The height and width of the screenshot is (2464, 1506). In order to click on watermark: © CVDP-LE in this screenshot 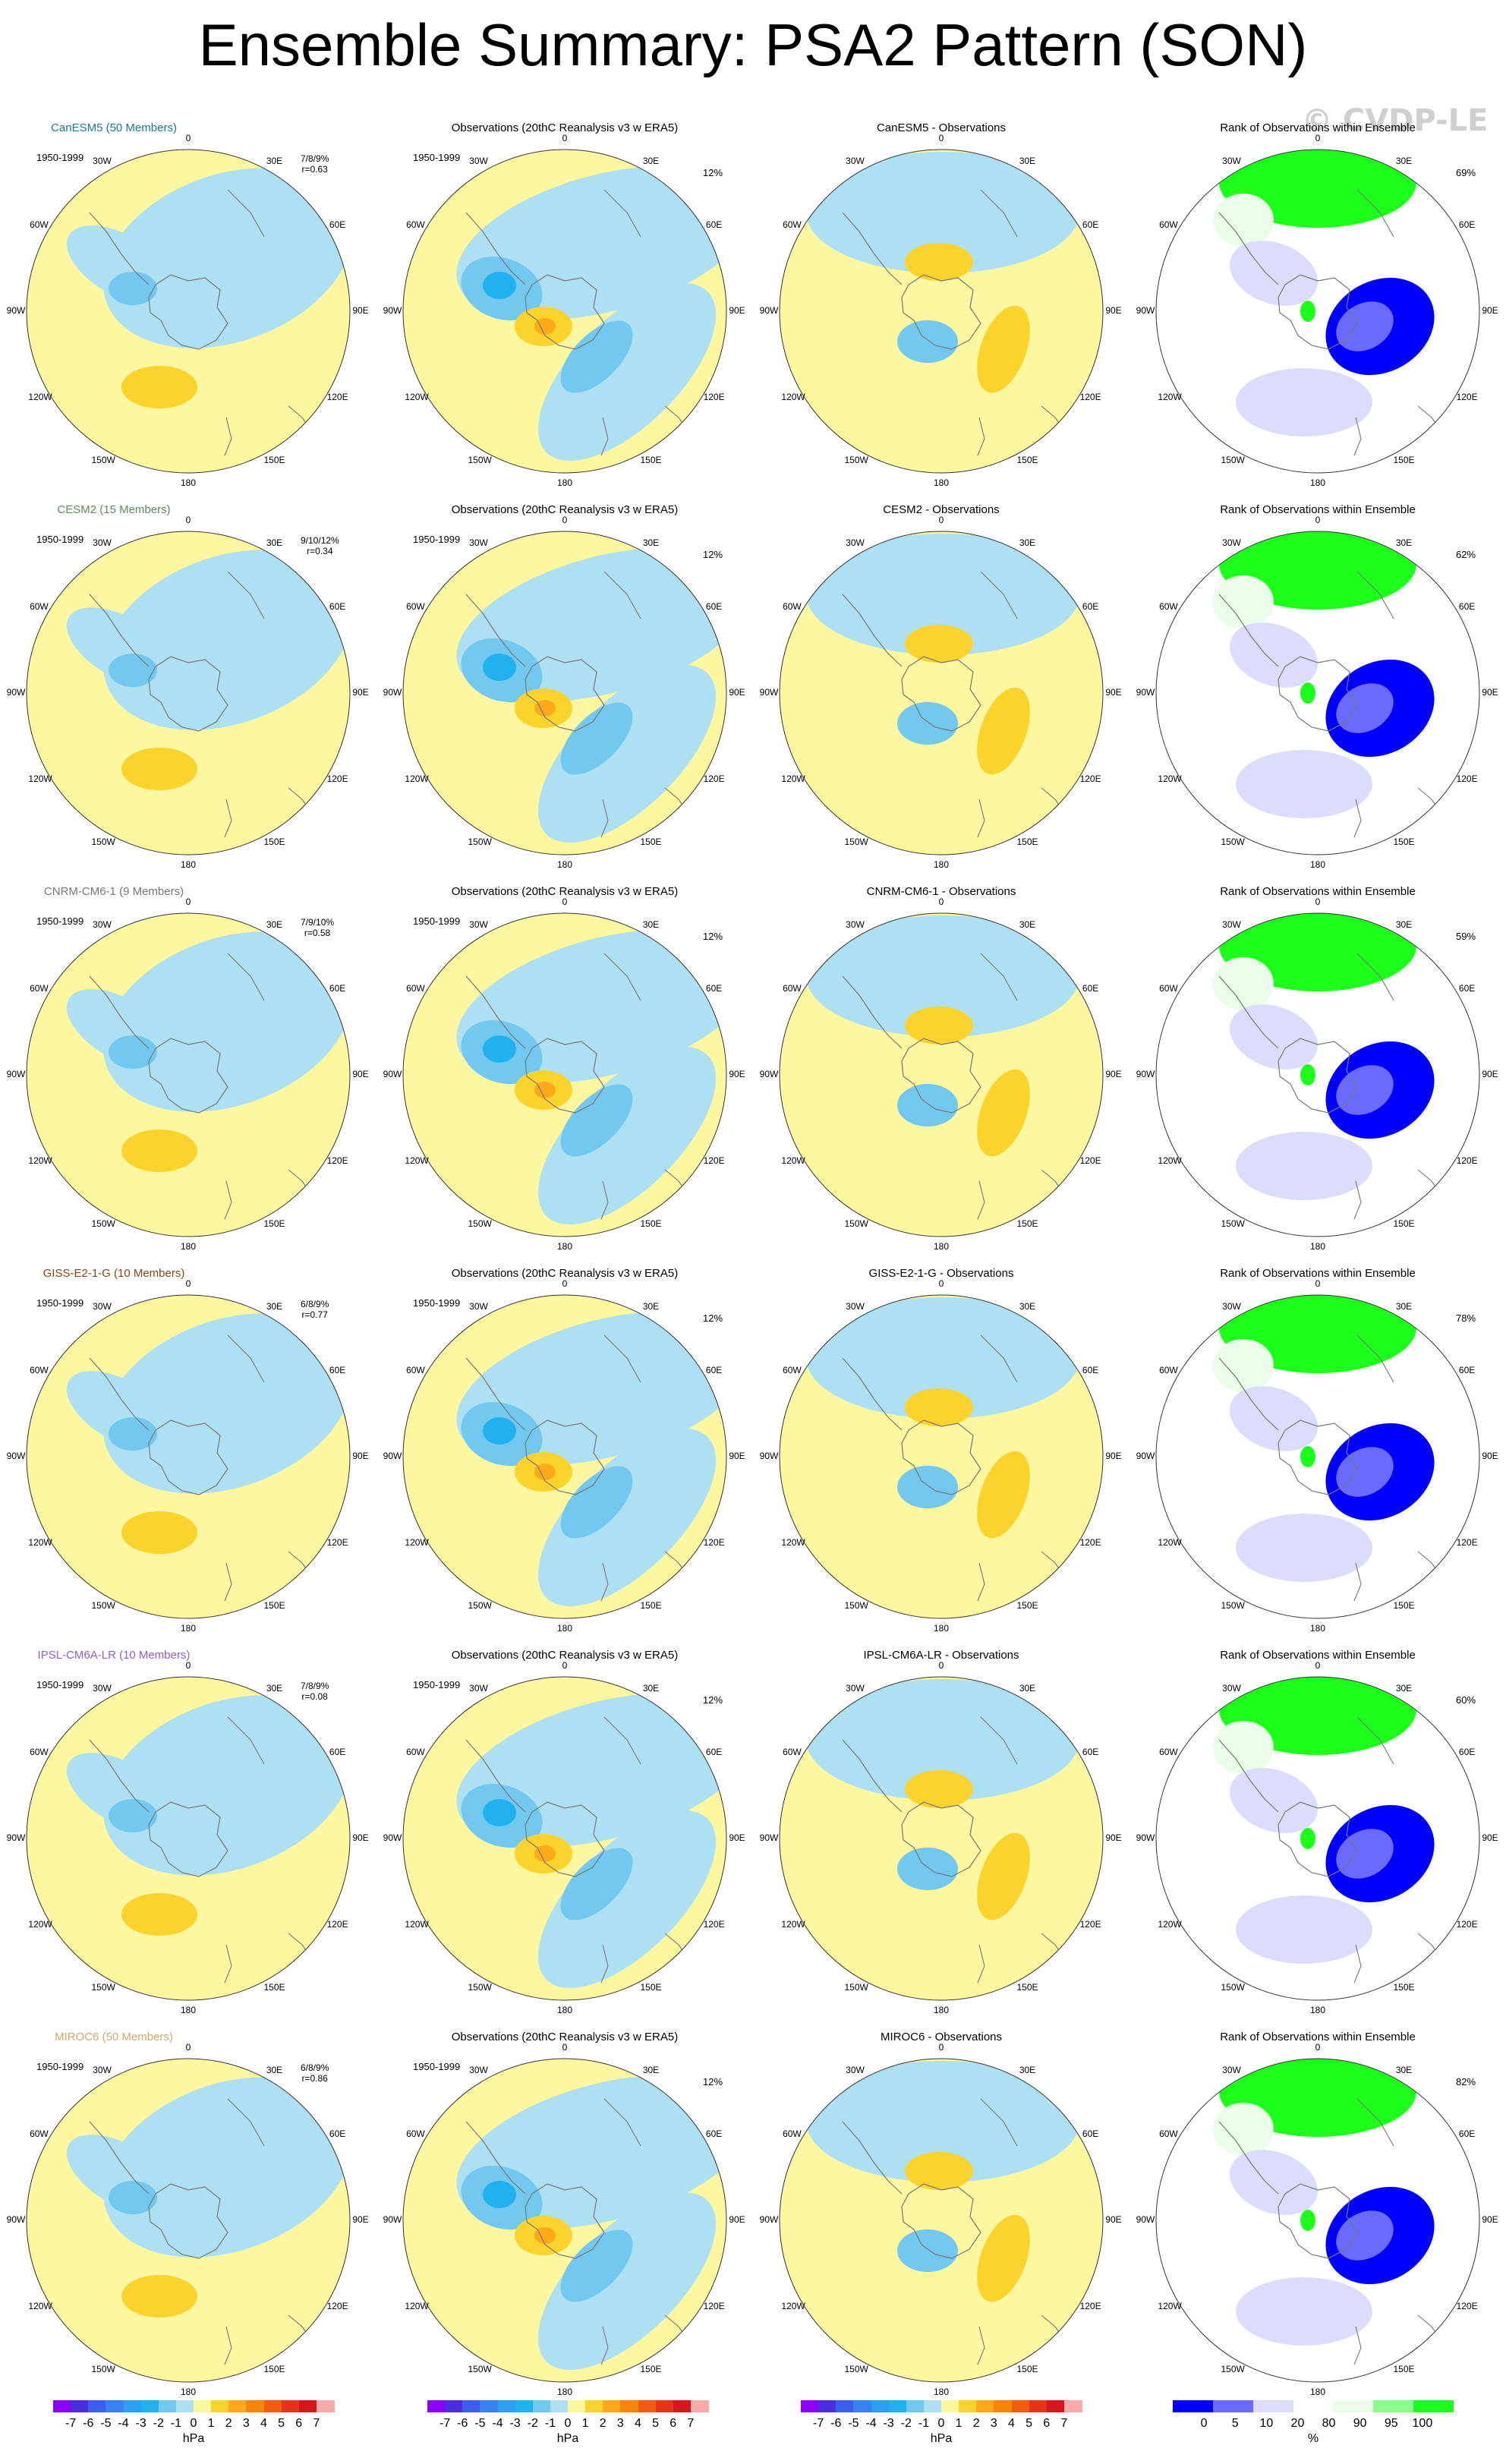, I will do `click(1395, 120)`.